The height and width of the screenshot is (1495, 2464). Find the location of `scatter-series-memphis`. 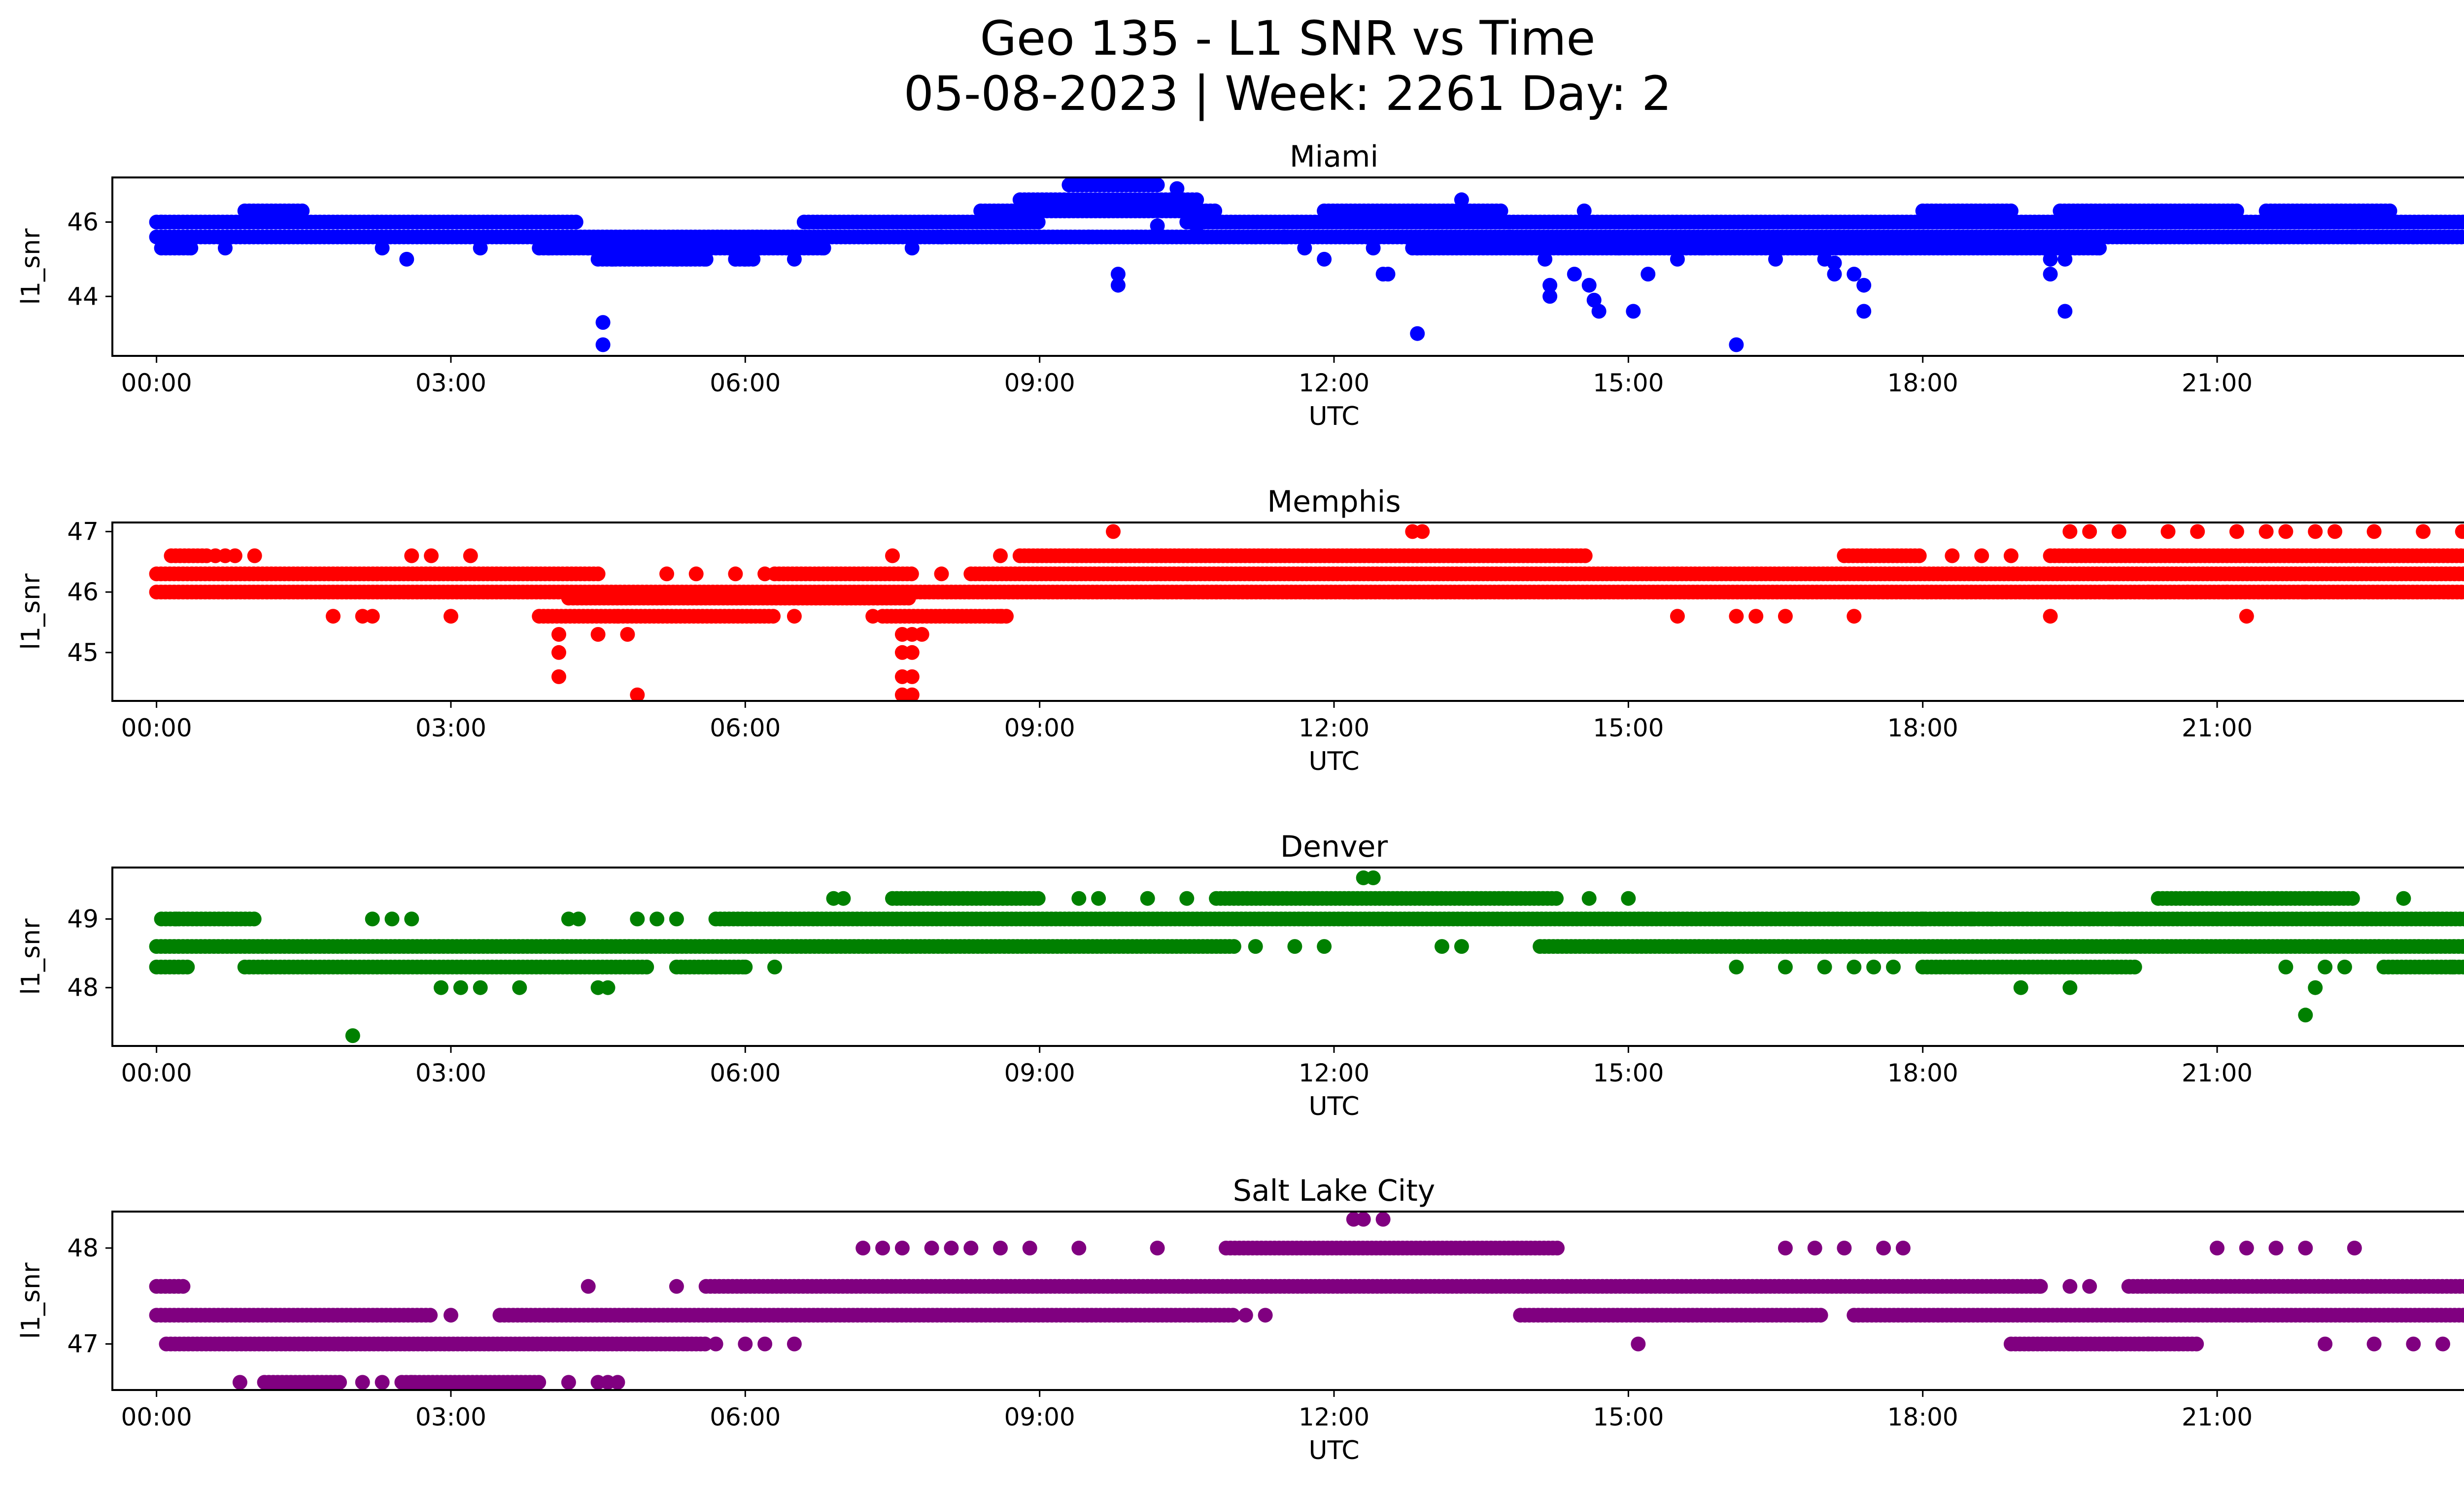

scatter-series-memphis is located at coordinates (1306, 612).